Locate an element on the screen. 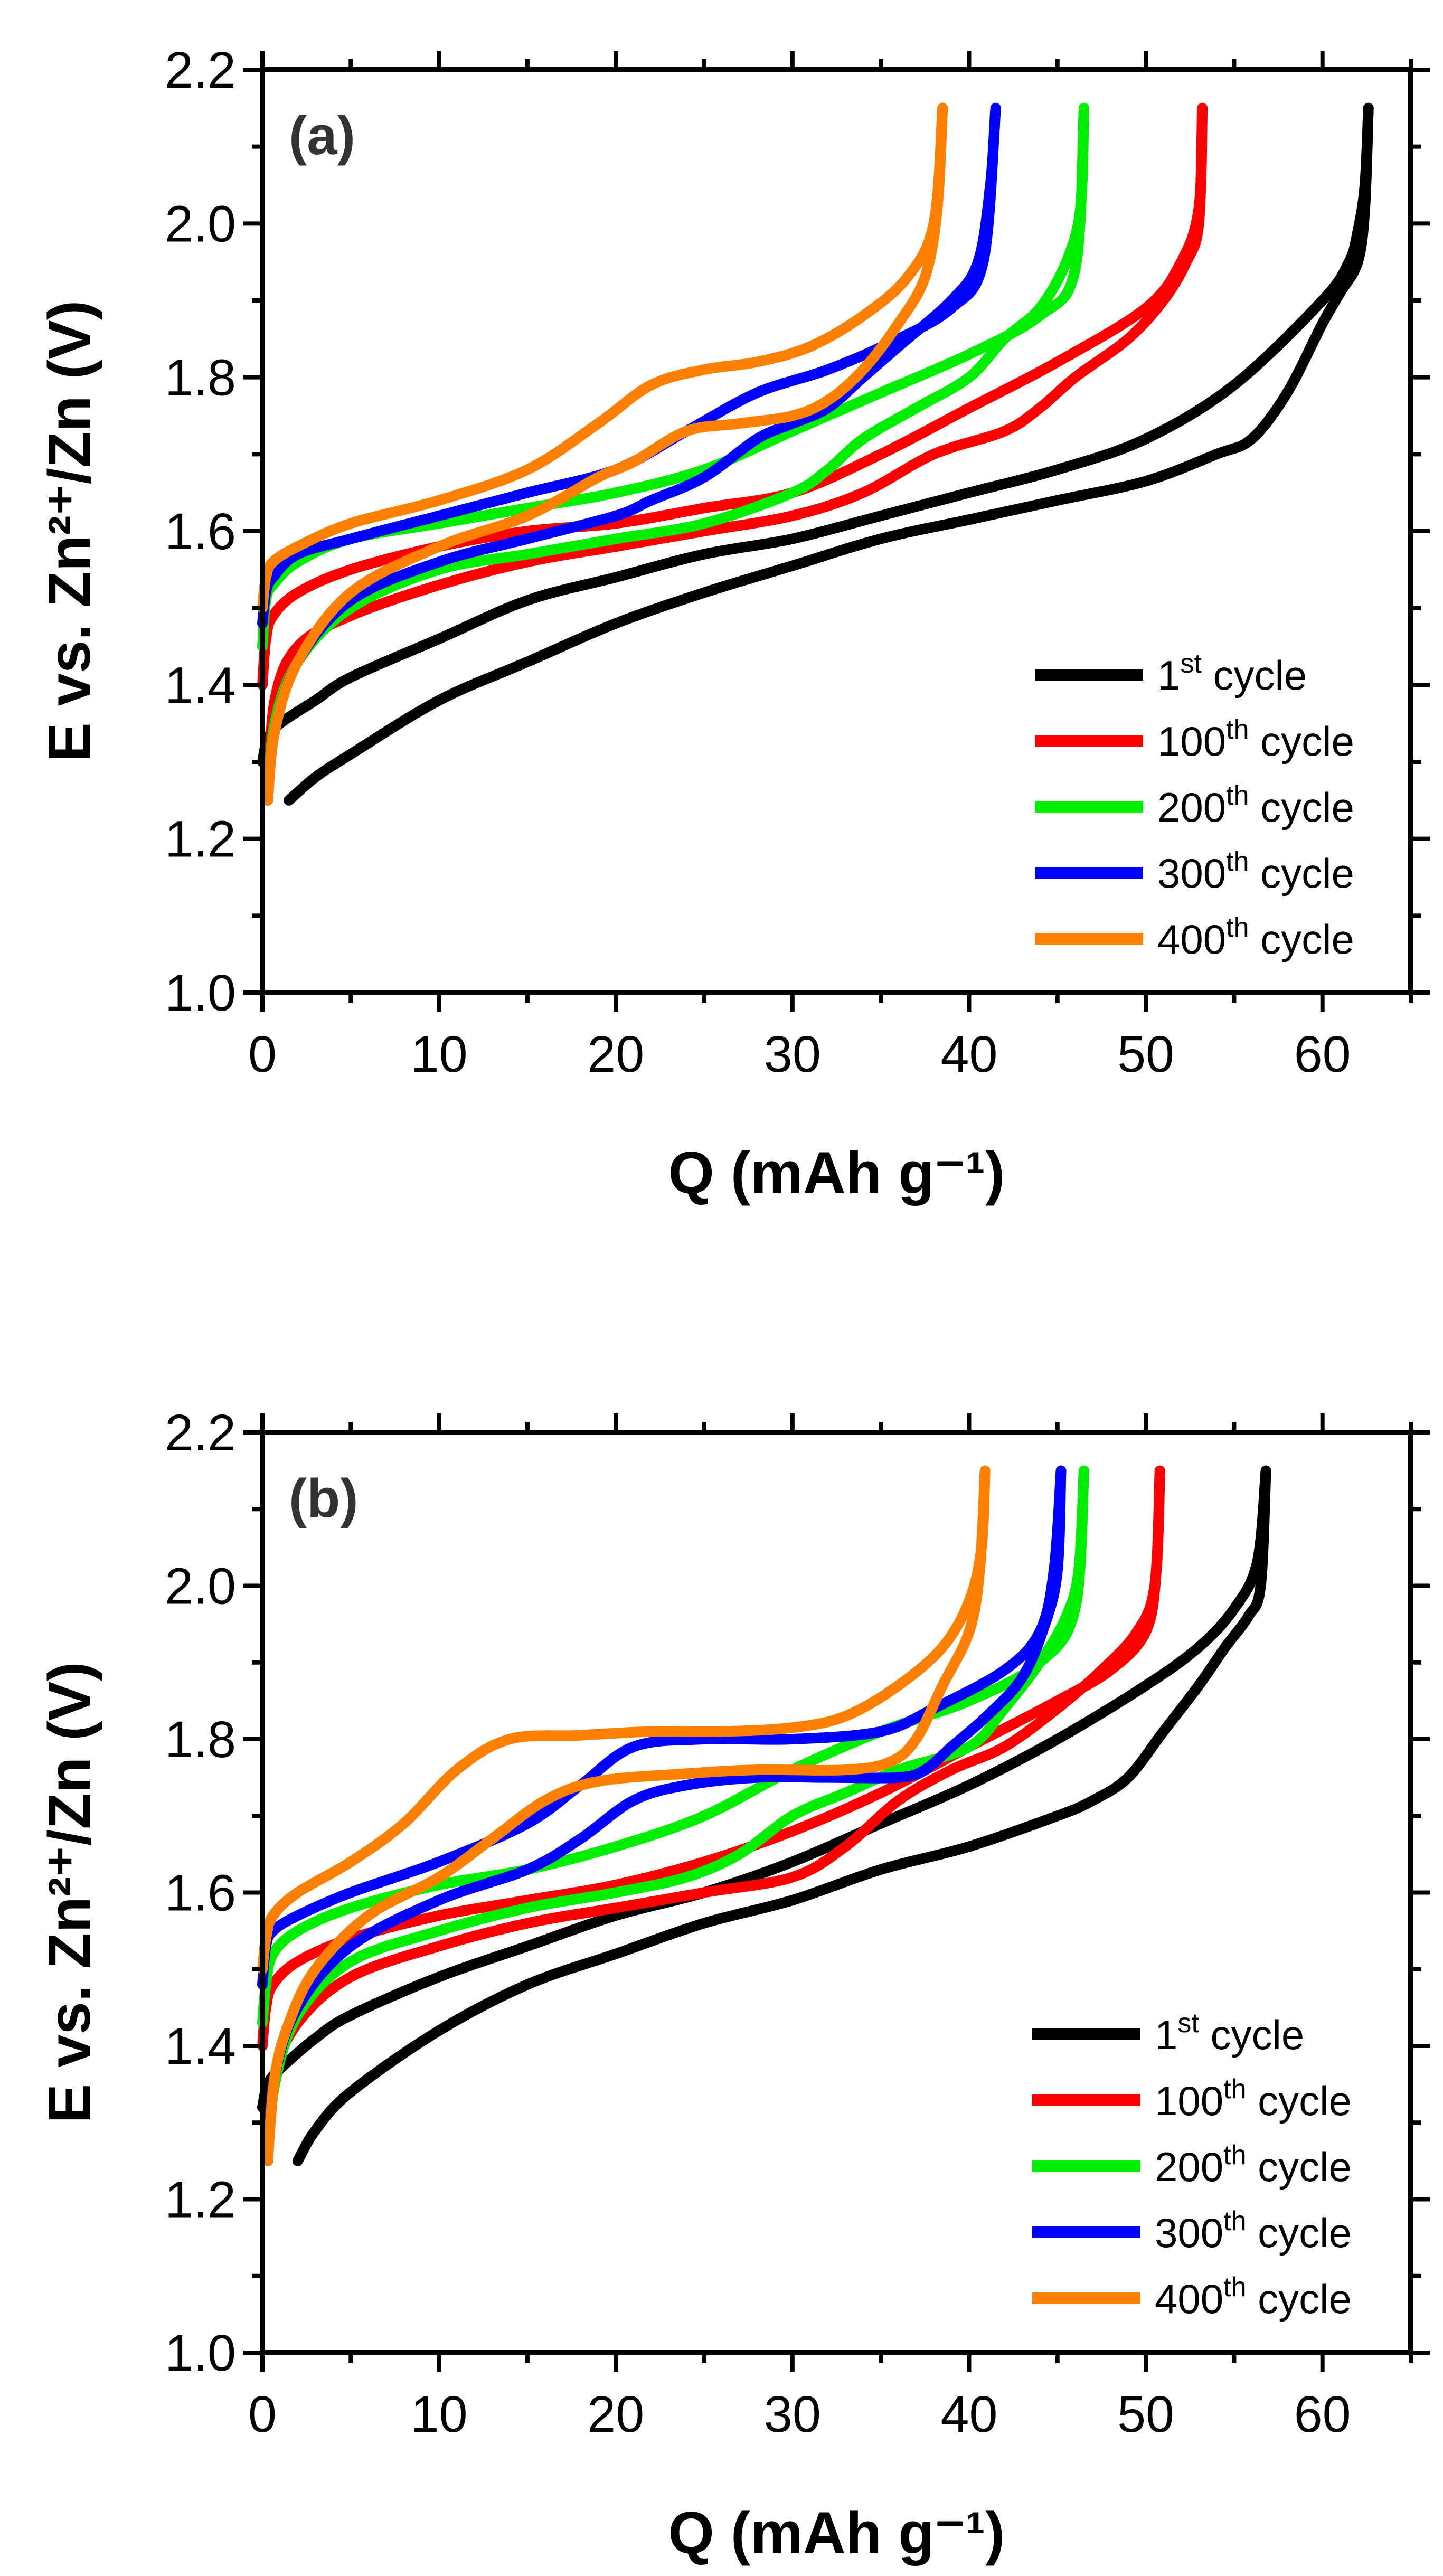 Image resolution: width=1443 pixels, height=2576 pixels. panel-label: (a) is located at coordinates (322, 135).